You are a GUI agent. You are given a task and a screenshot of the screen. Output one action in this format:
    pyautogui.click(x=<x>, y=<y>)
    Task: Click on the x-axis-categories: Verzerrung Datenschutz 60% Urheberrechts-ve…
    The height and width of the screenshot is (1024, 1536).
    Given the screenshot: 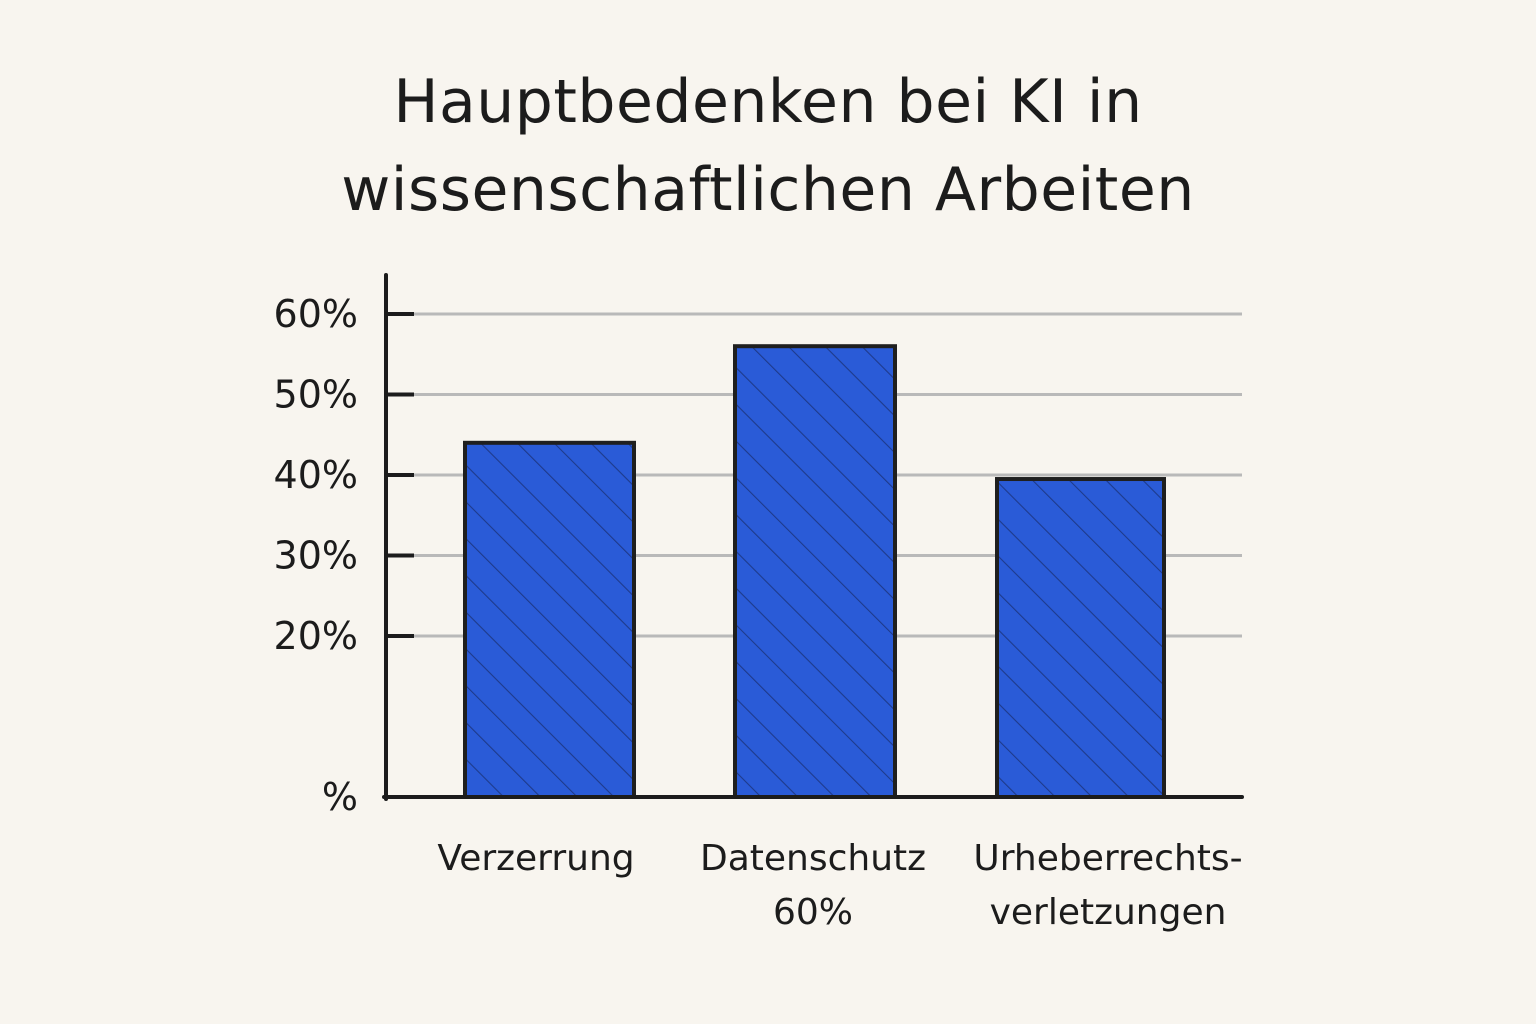 What is the action you would take?
    pyautogui.click(x=839, y=885)
    